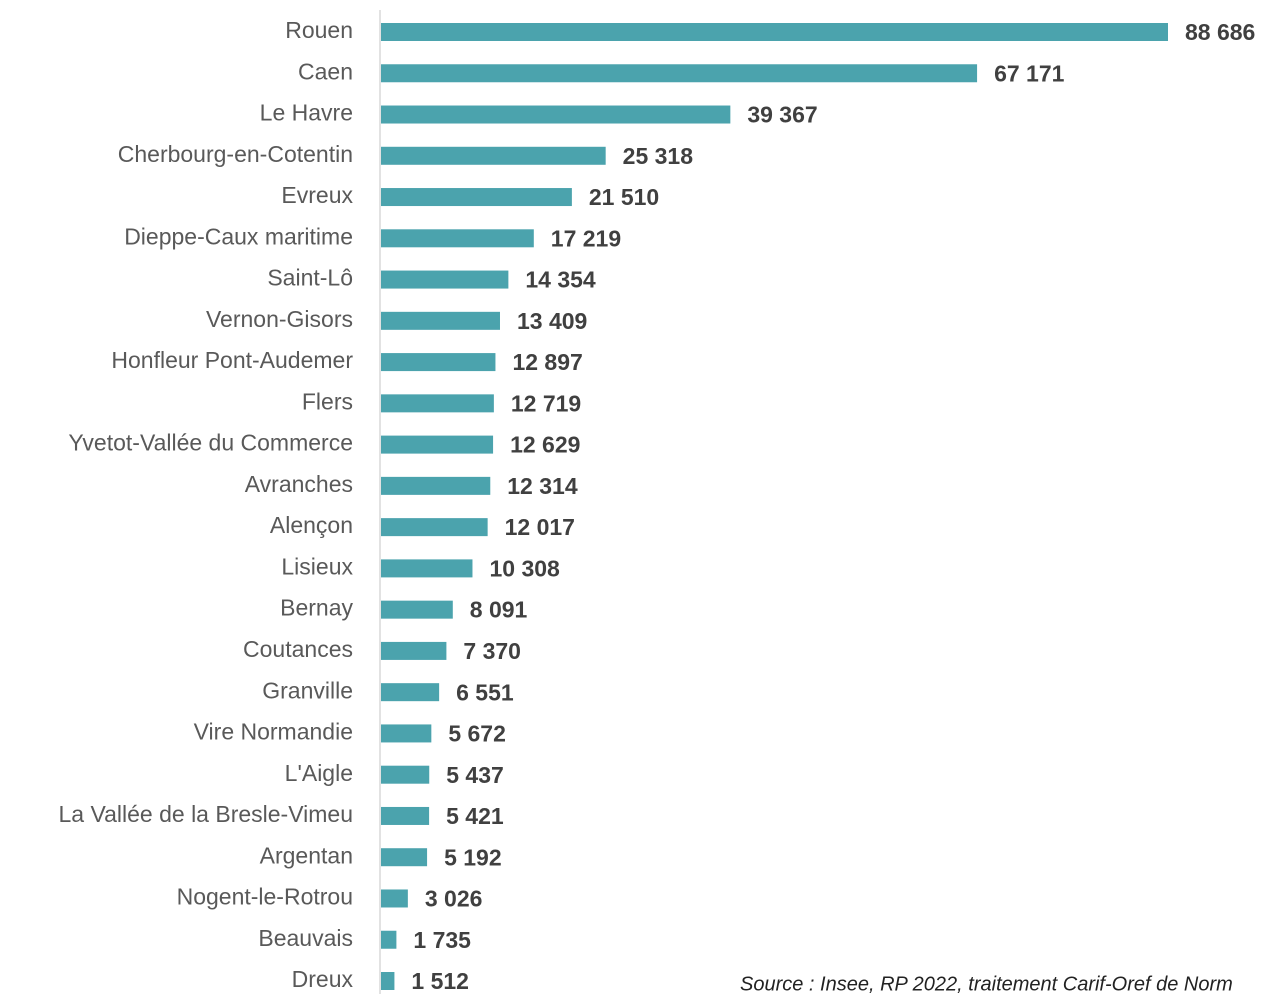 This screenshot has height=994, width=1267. Describe the element at coordinates (323, 979) in the screenshot. I see `category-label: Dreux` at that location.